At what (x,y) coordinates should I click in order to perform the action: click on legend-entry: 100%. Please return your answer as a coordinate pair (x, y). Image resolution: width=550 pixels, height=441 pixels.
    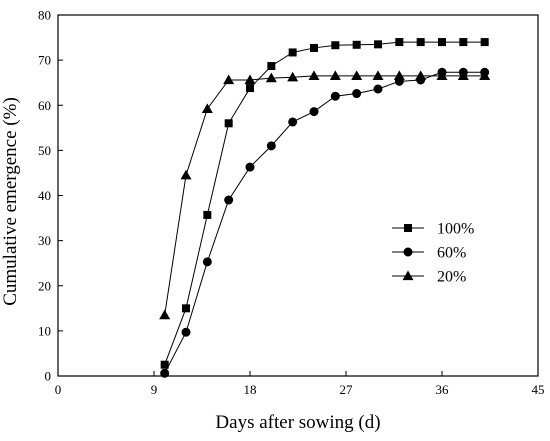
    Looking at the image, I should click on (433, 229).